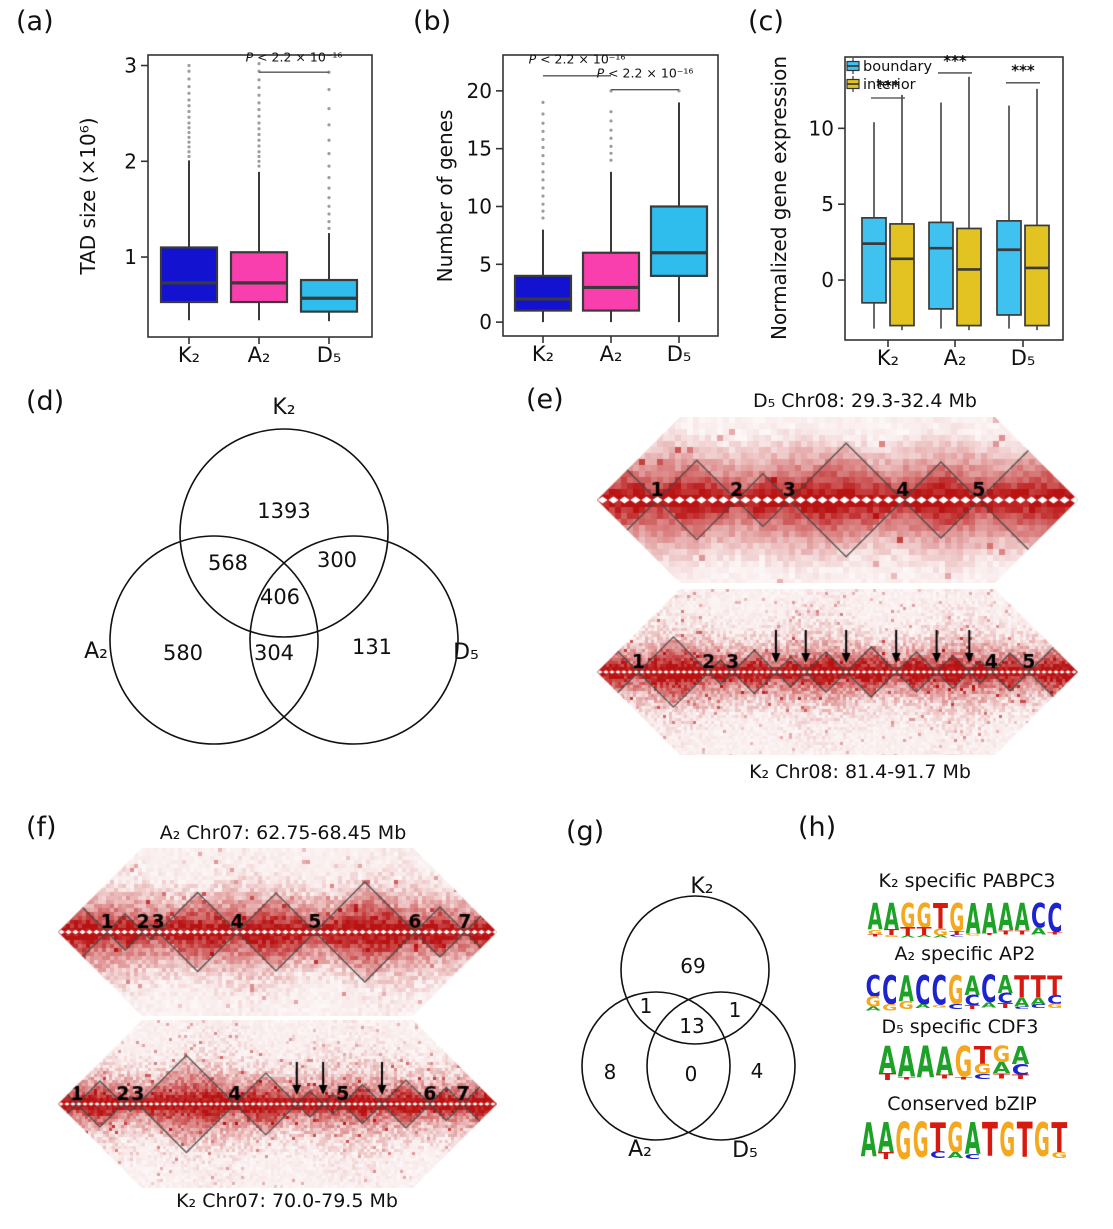 The image size is (1113, 1229). I want to click on venn-count-a: 8, so click(610, 1072).